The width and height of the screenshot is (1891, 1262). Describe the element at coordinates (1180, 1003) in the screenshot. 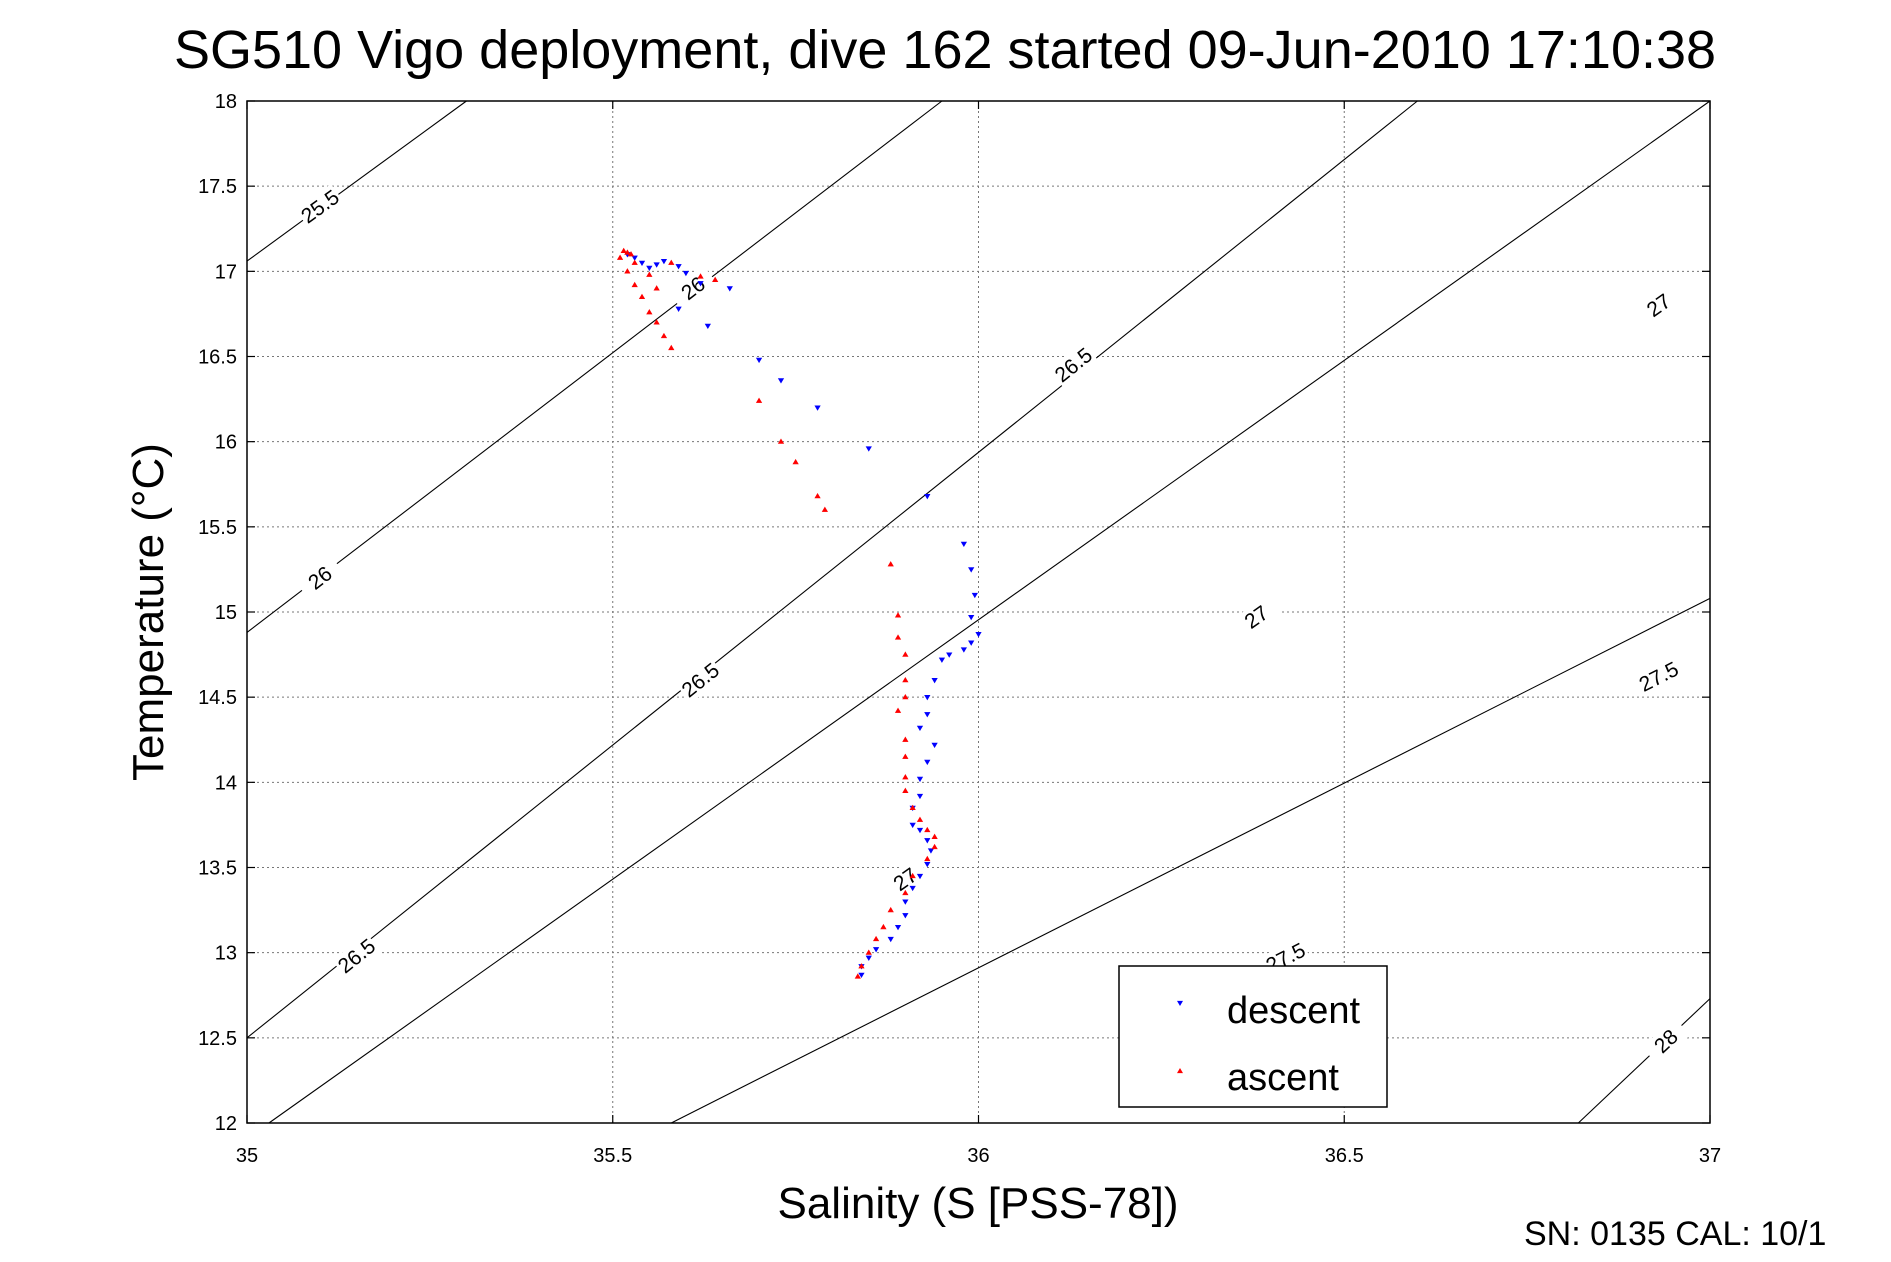

I see `legend-marker-descent` at that location.